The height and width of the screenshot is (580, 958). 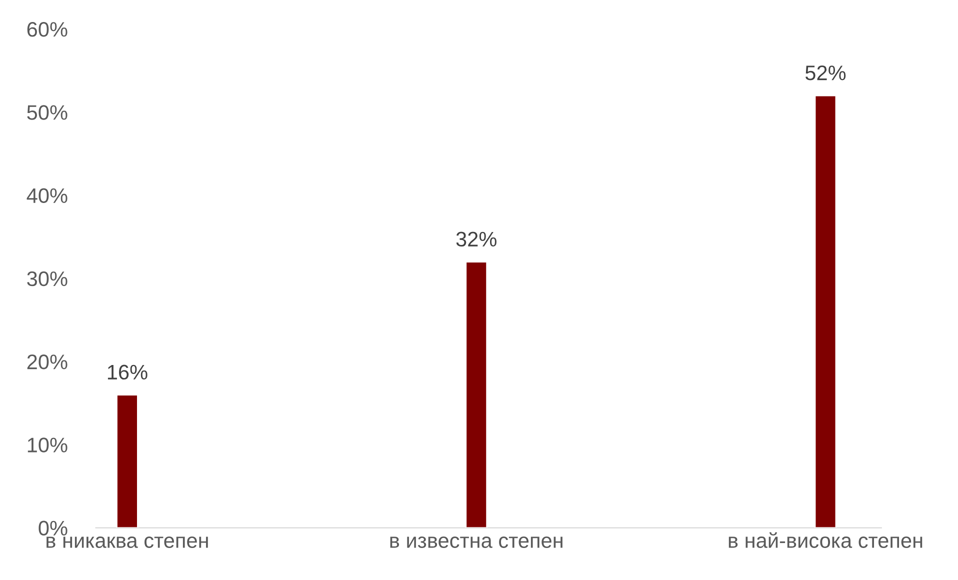 What do you see at coordinates (127, 542) in the screenshot?
I see `x-tick-label: в никаква степен` at bounding box center [127, 542].